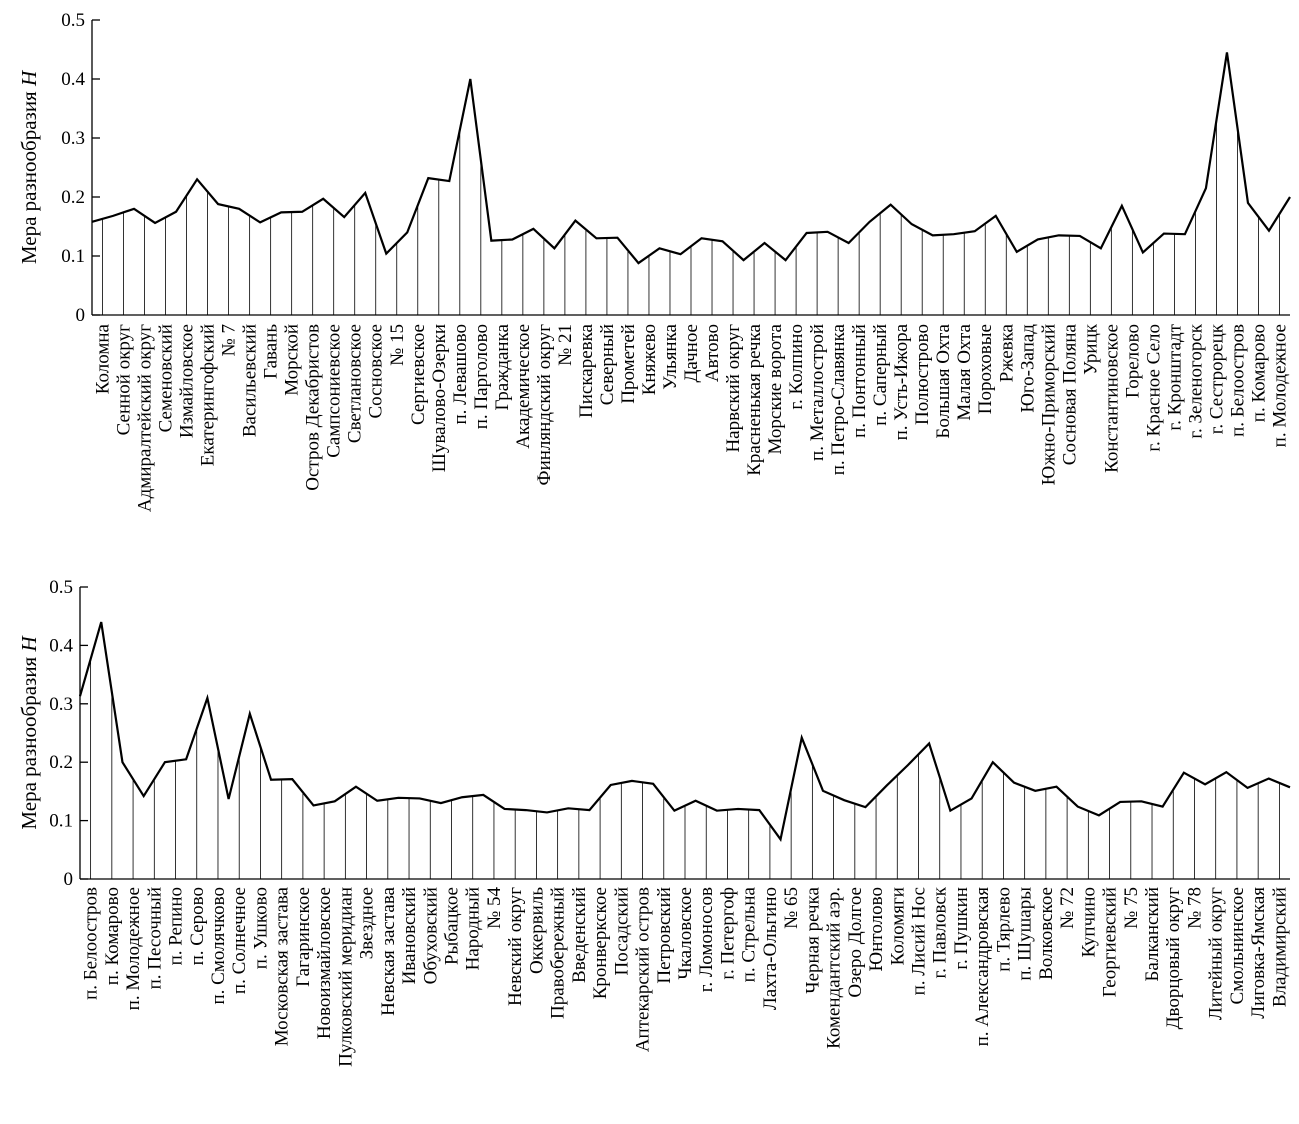 This screenshot has width=1299, height=1124. Describe the element at coordinates (197, 926) in the screenshot. I see `x-category-label: п. Серово` at that location.